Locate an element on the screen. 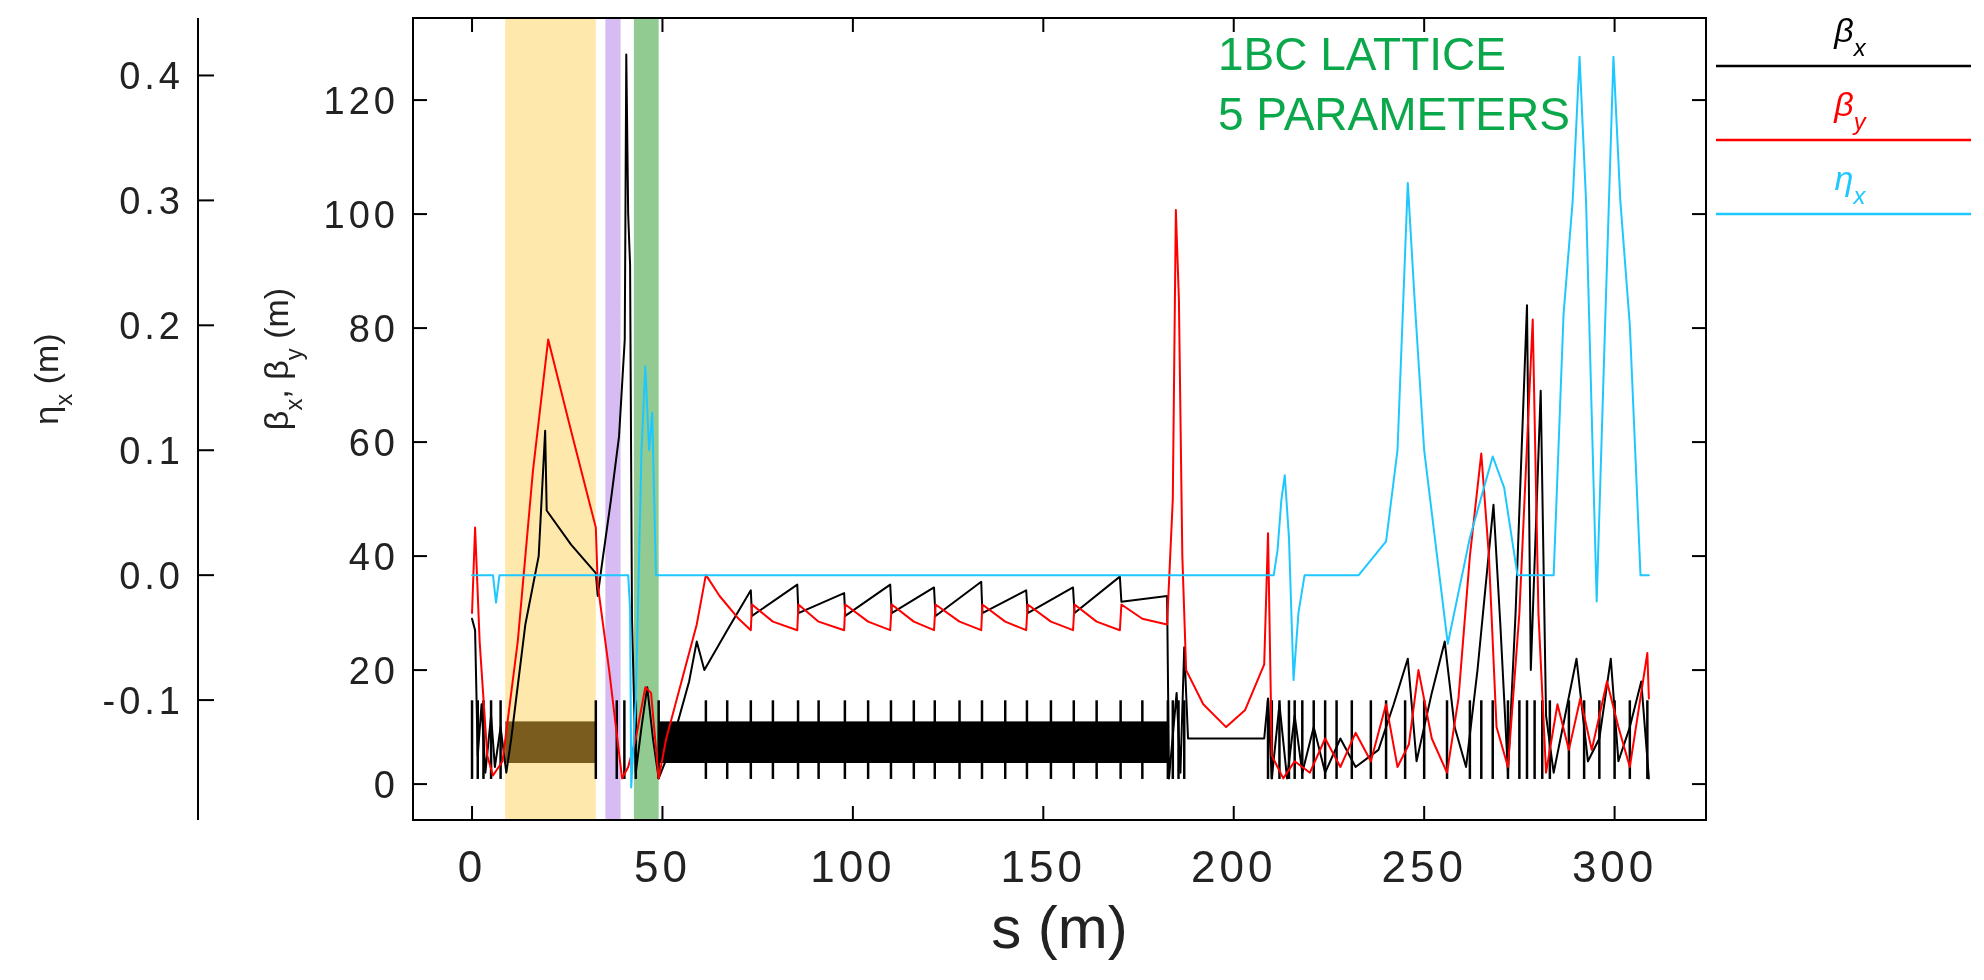 The width and height of the screenshot is (1984, 980). x-tick-label: 300 is located at coordinates (1614, 866).